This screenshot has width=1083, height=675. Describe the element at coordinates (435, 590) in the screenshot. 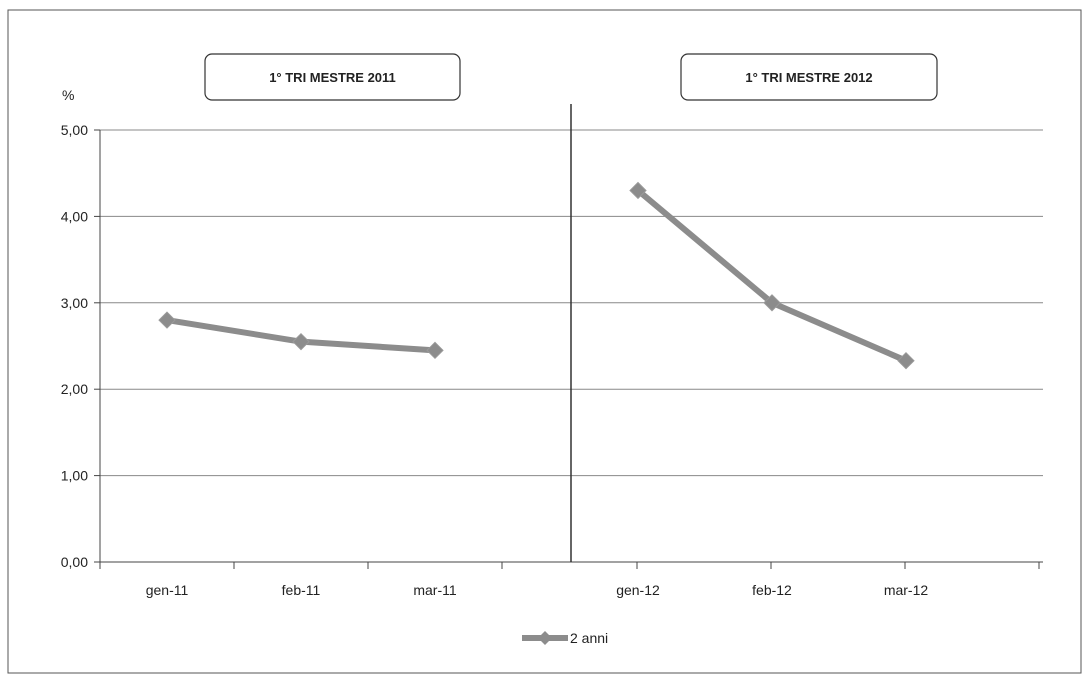

I see `x-tick-label: mar-11` at that location.